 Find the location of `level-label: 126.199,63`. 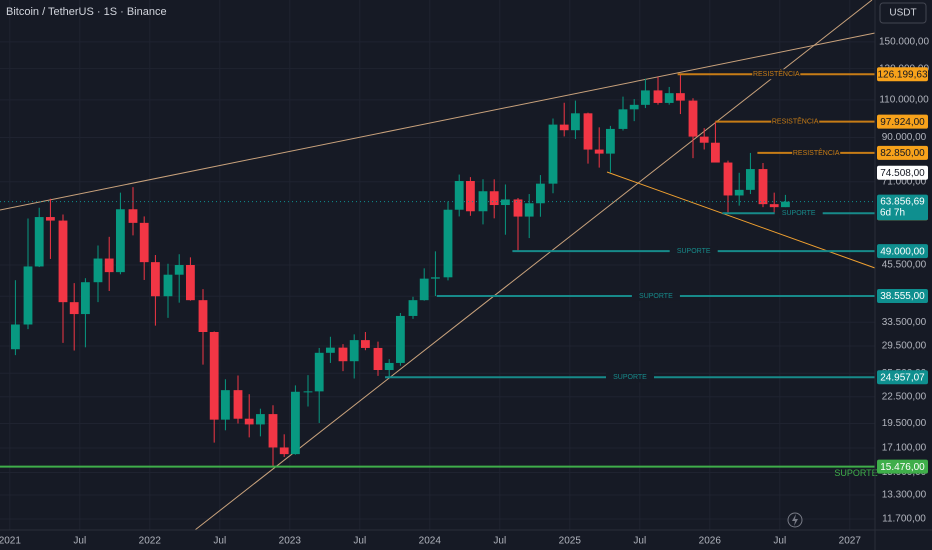

level-label: 126.199,63 is located at coordinates (902, 74).